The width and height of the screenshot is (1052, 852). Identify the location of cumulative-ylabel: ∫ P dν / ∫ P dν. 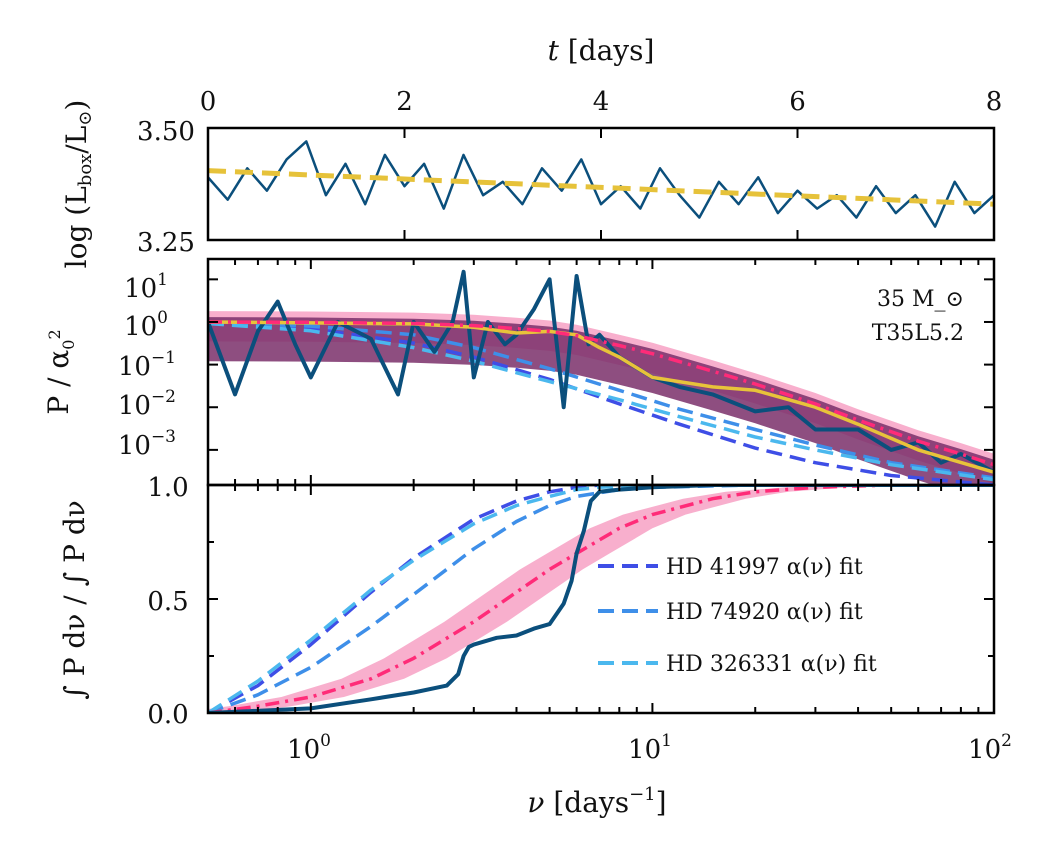
(74, 600).